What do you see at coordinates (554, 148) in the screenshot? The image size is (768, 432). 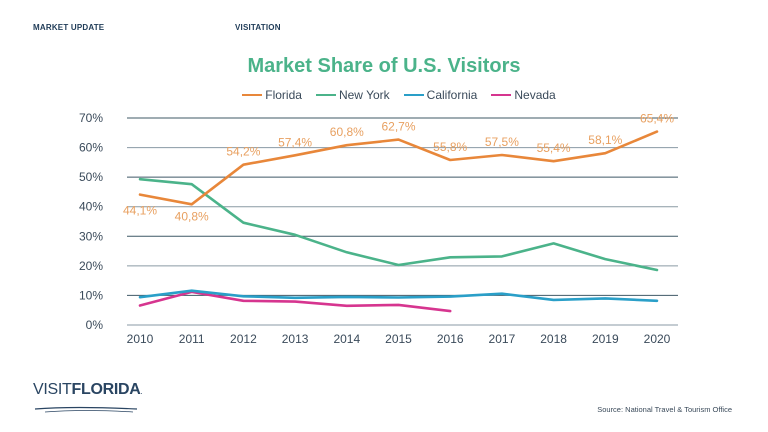 I see `data-label-florida: 55,4%` at bounding box center [554, 148].